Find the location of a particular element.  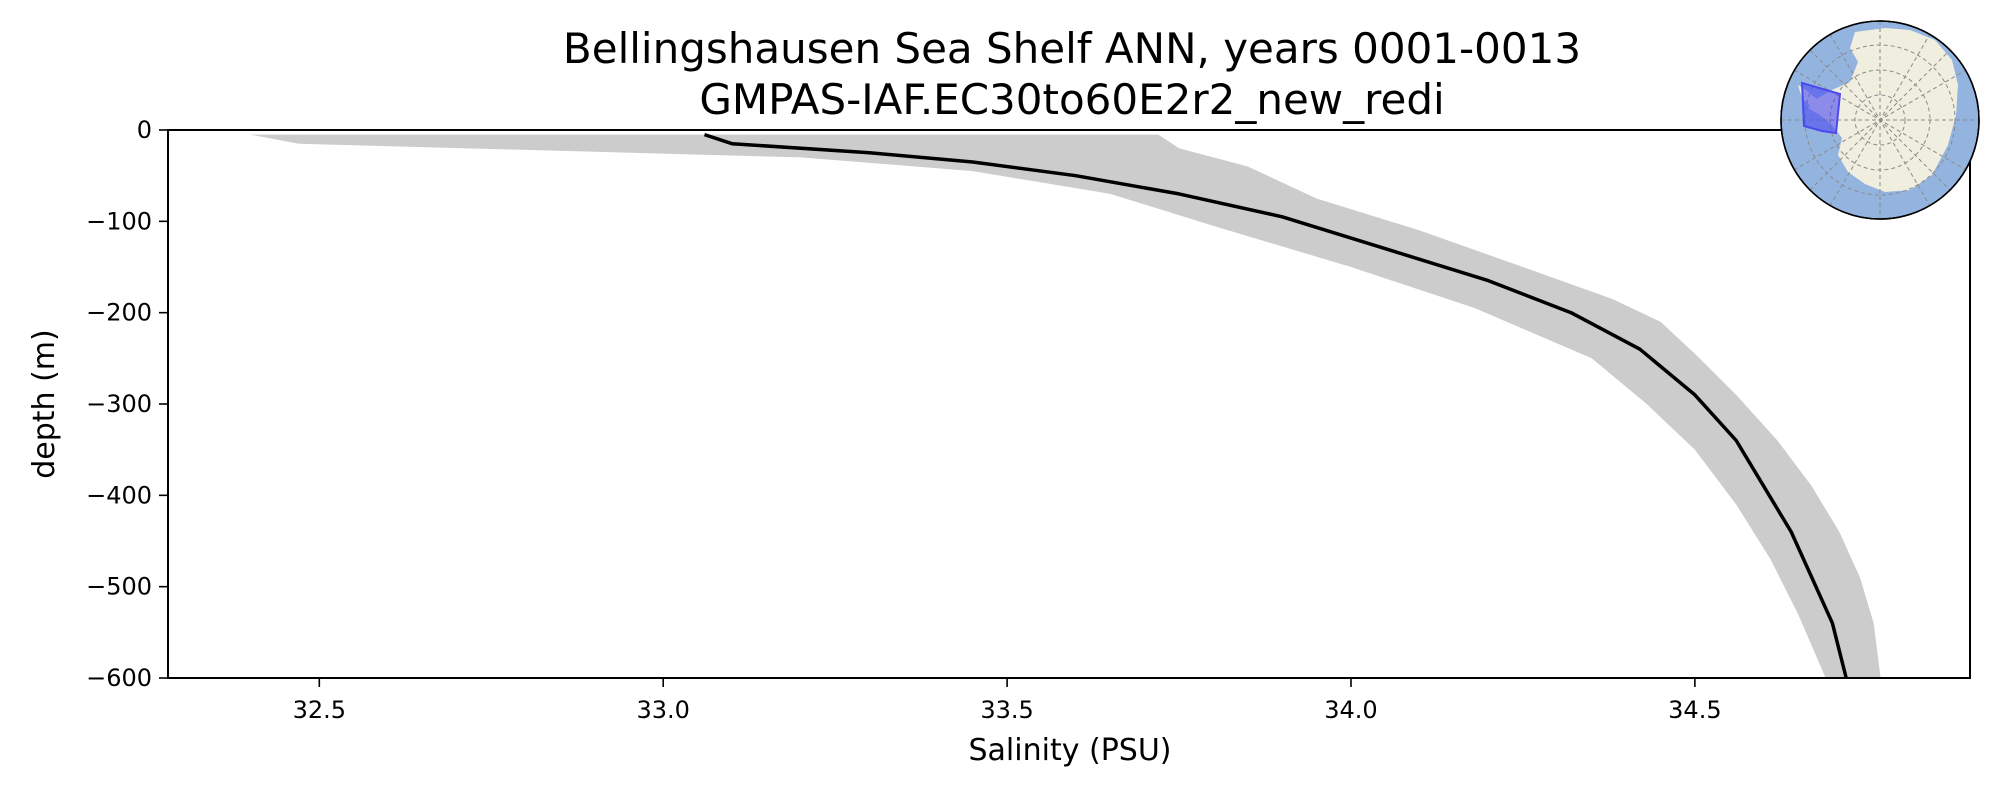

inset-gridlines is located at coordinates (1880, 120).